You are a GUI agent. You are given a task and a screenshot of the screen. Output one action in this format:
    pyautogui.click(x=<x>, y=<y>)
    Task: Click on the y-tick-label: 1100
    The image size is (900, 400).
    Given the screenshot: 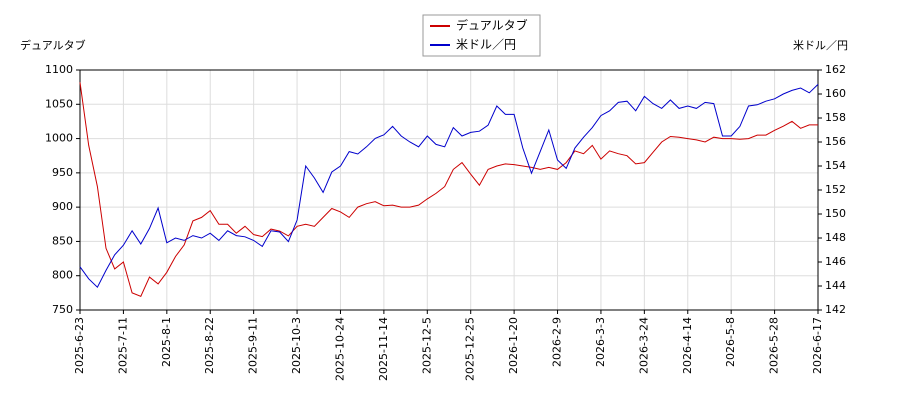 What is the action you would take?
    pyautogui.click(x=59, y=69)
    